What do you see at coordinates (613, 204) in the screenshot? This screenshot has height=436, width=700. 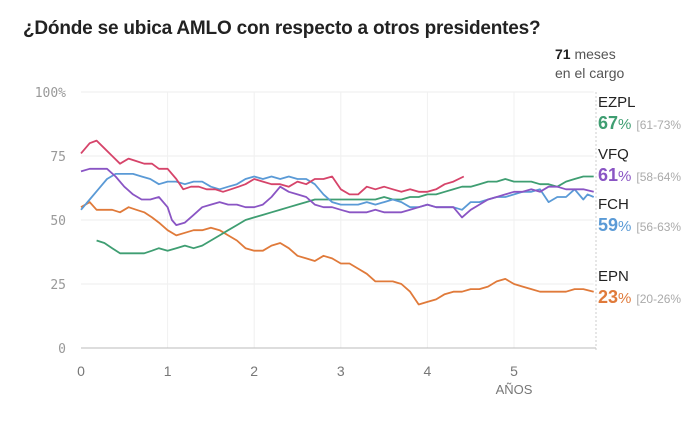 I see `legend-name: FCH` at bounding box center [613, 204].